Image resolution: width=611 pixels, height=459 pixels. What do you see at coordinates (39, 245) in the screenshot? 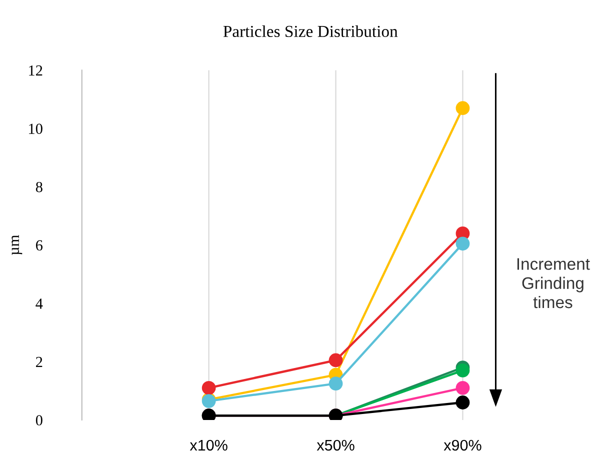
I see `y-tick-label: 6` at bounding box center [39, 245].